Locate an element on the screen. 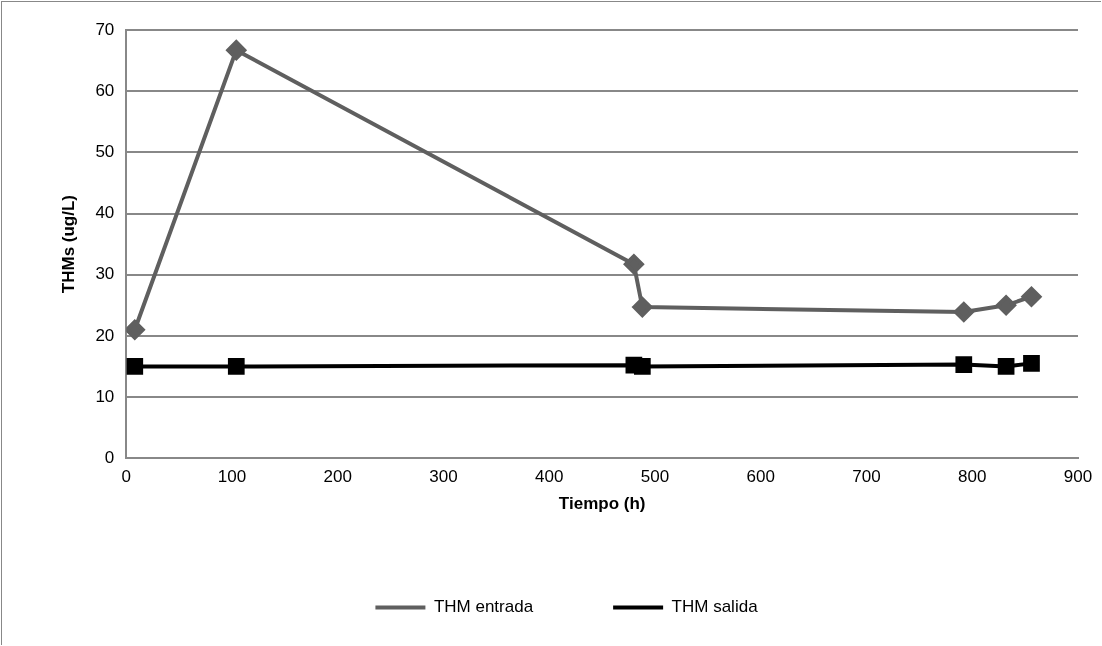 The image size is (1102, 646). x-tick-label: 300 is located at coordinates (443, 477).